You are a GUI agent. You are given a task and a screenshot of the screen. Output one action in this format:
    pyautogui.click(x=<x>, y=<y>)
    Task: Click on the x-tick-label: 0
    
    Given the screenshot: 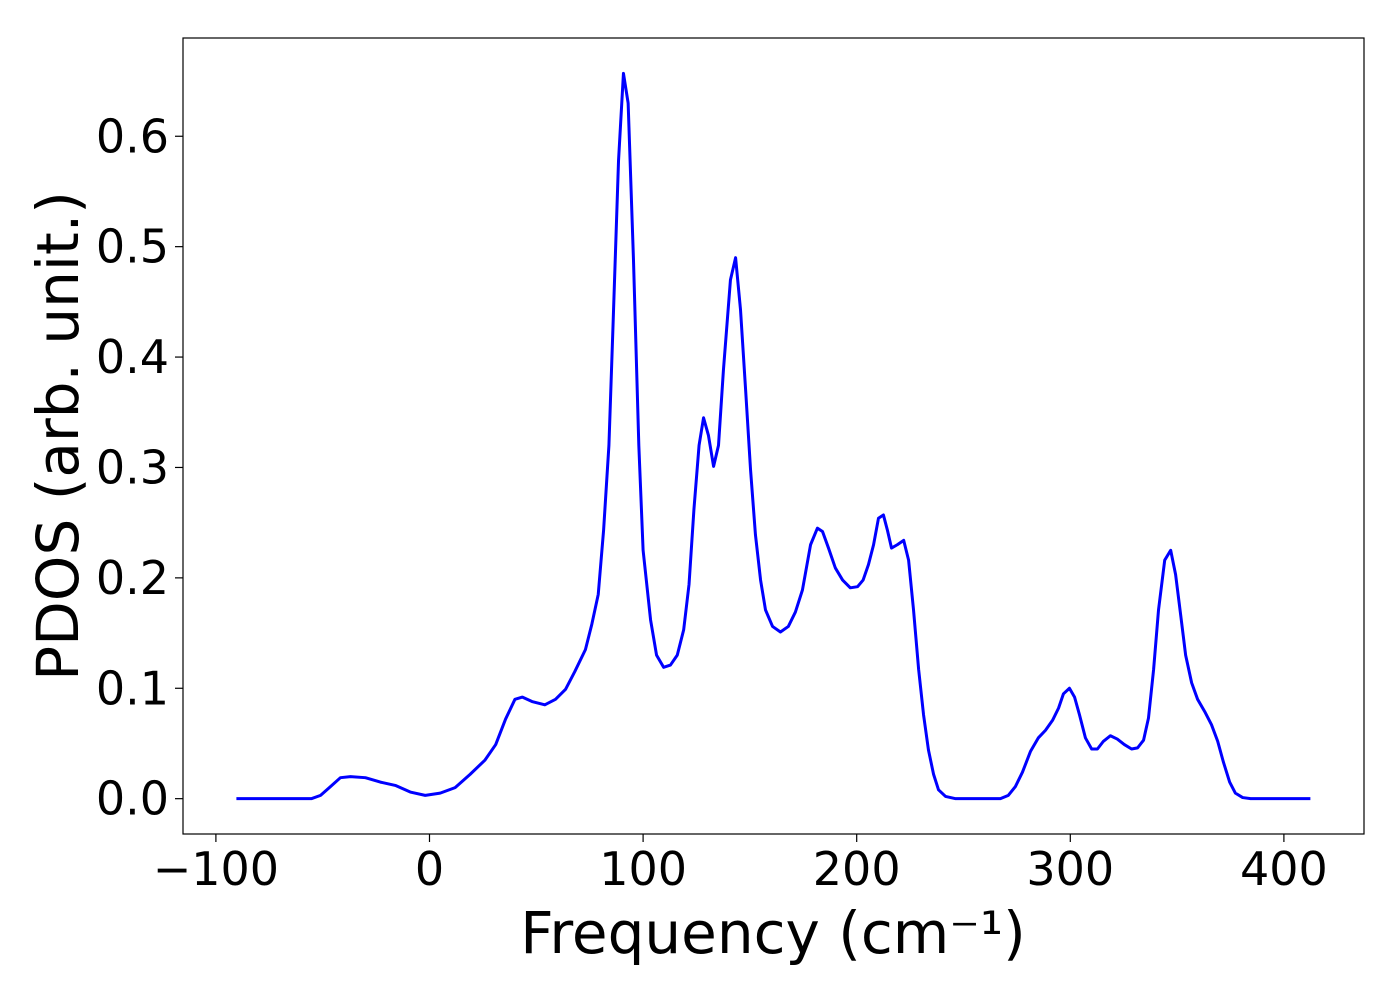 What is the action you would take?
    pyautogui.click(x=429, y=869)
    